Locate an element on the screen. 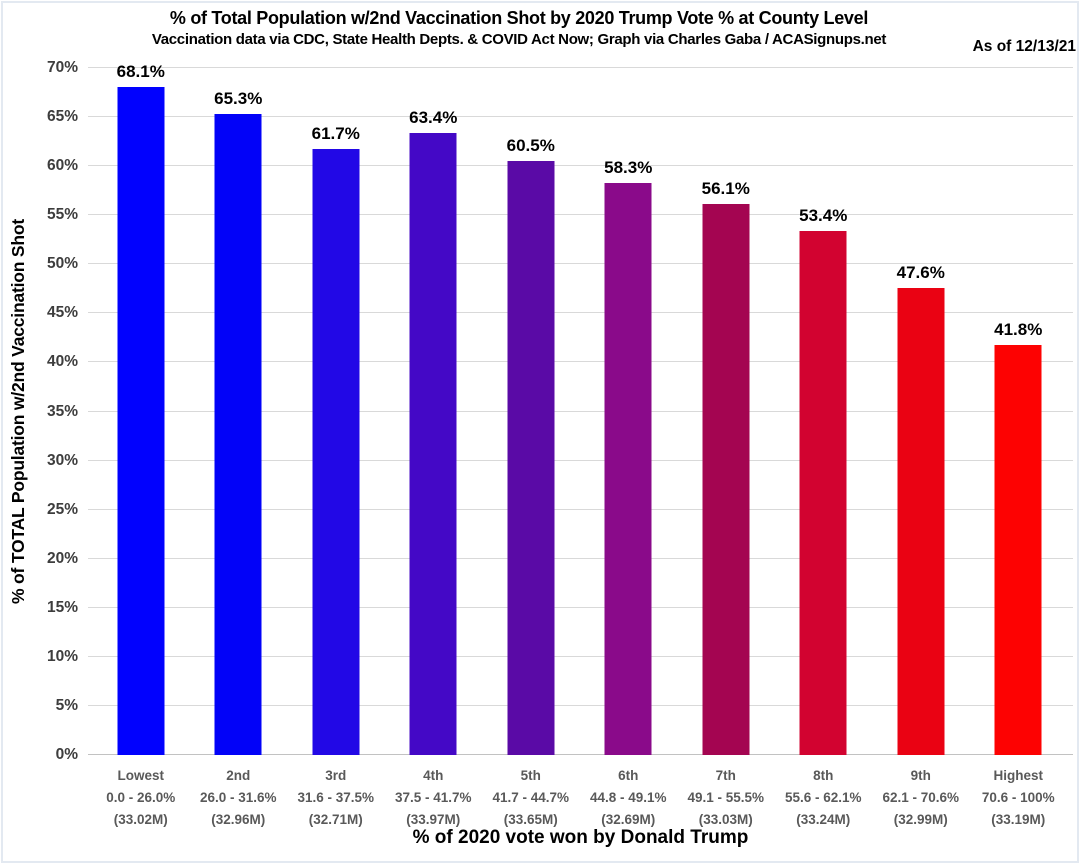 This screenshot has width=1081, height=865. y-tick-label-50: 50% is located at coordinates (62, 264).